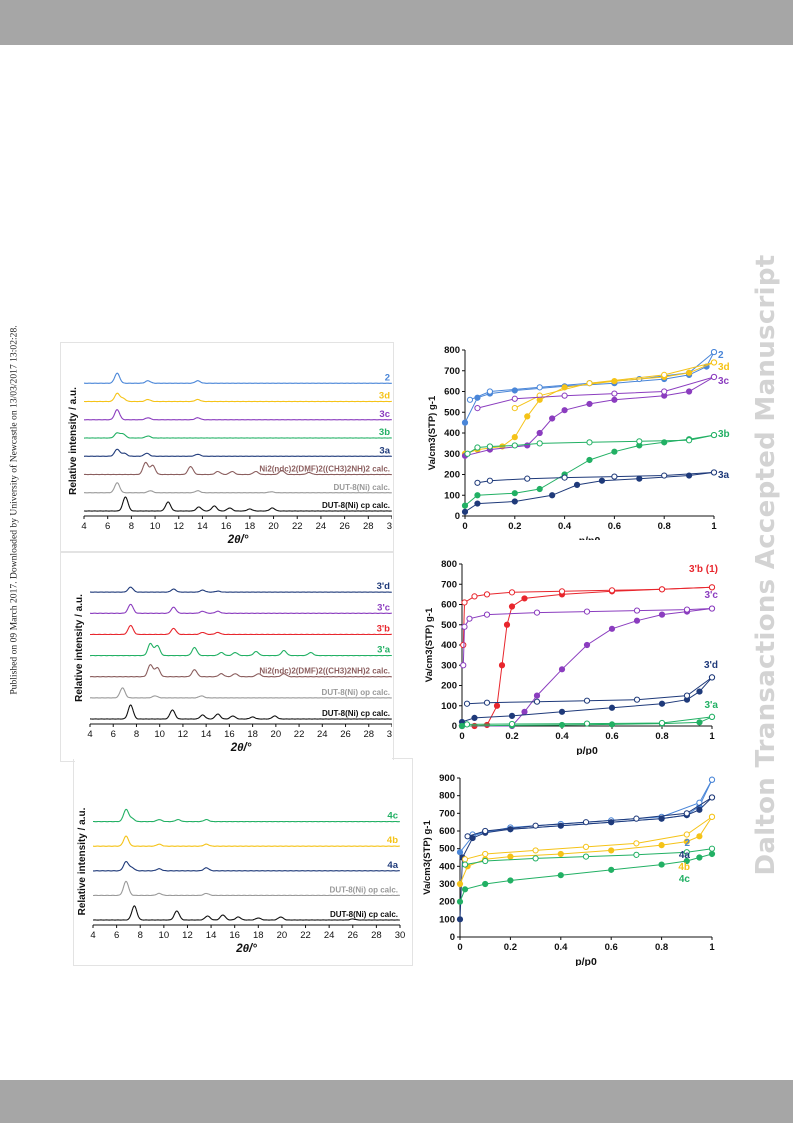 The width and height of the screenshot is (793, 1123). I want to click on x-tick-label: 0, so click(464, 526).